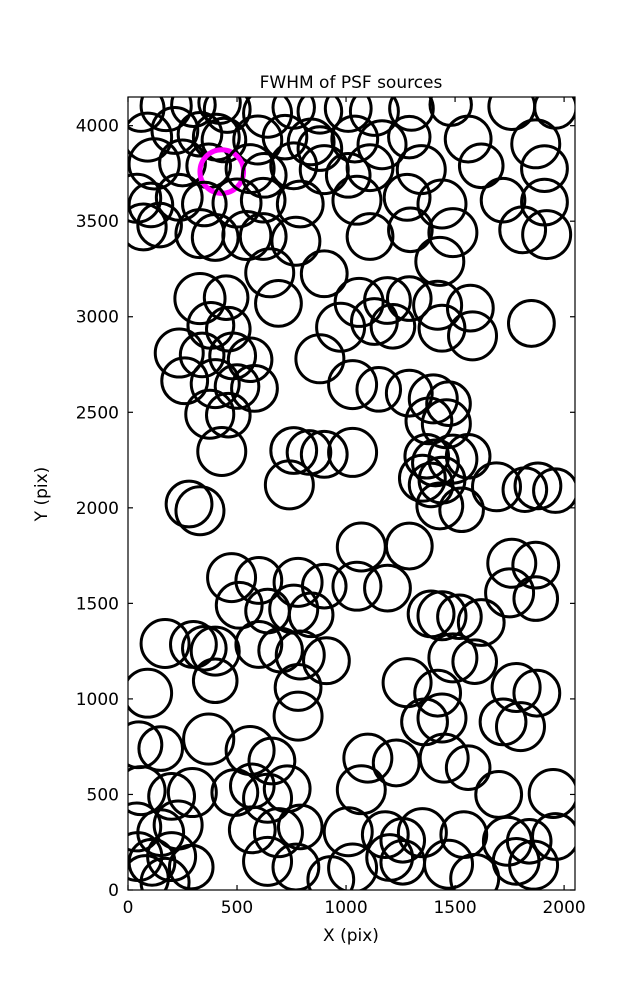 The image size is (637, 1000). What do you see at coordinates (97, 700) in the screenshot?
I see `y-tick-label: 1000` at bounding box center [97, 700].